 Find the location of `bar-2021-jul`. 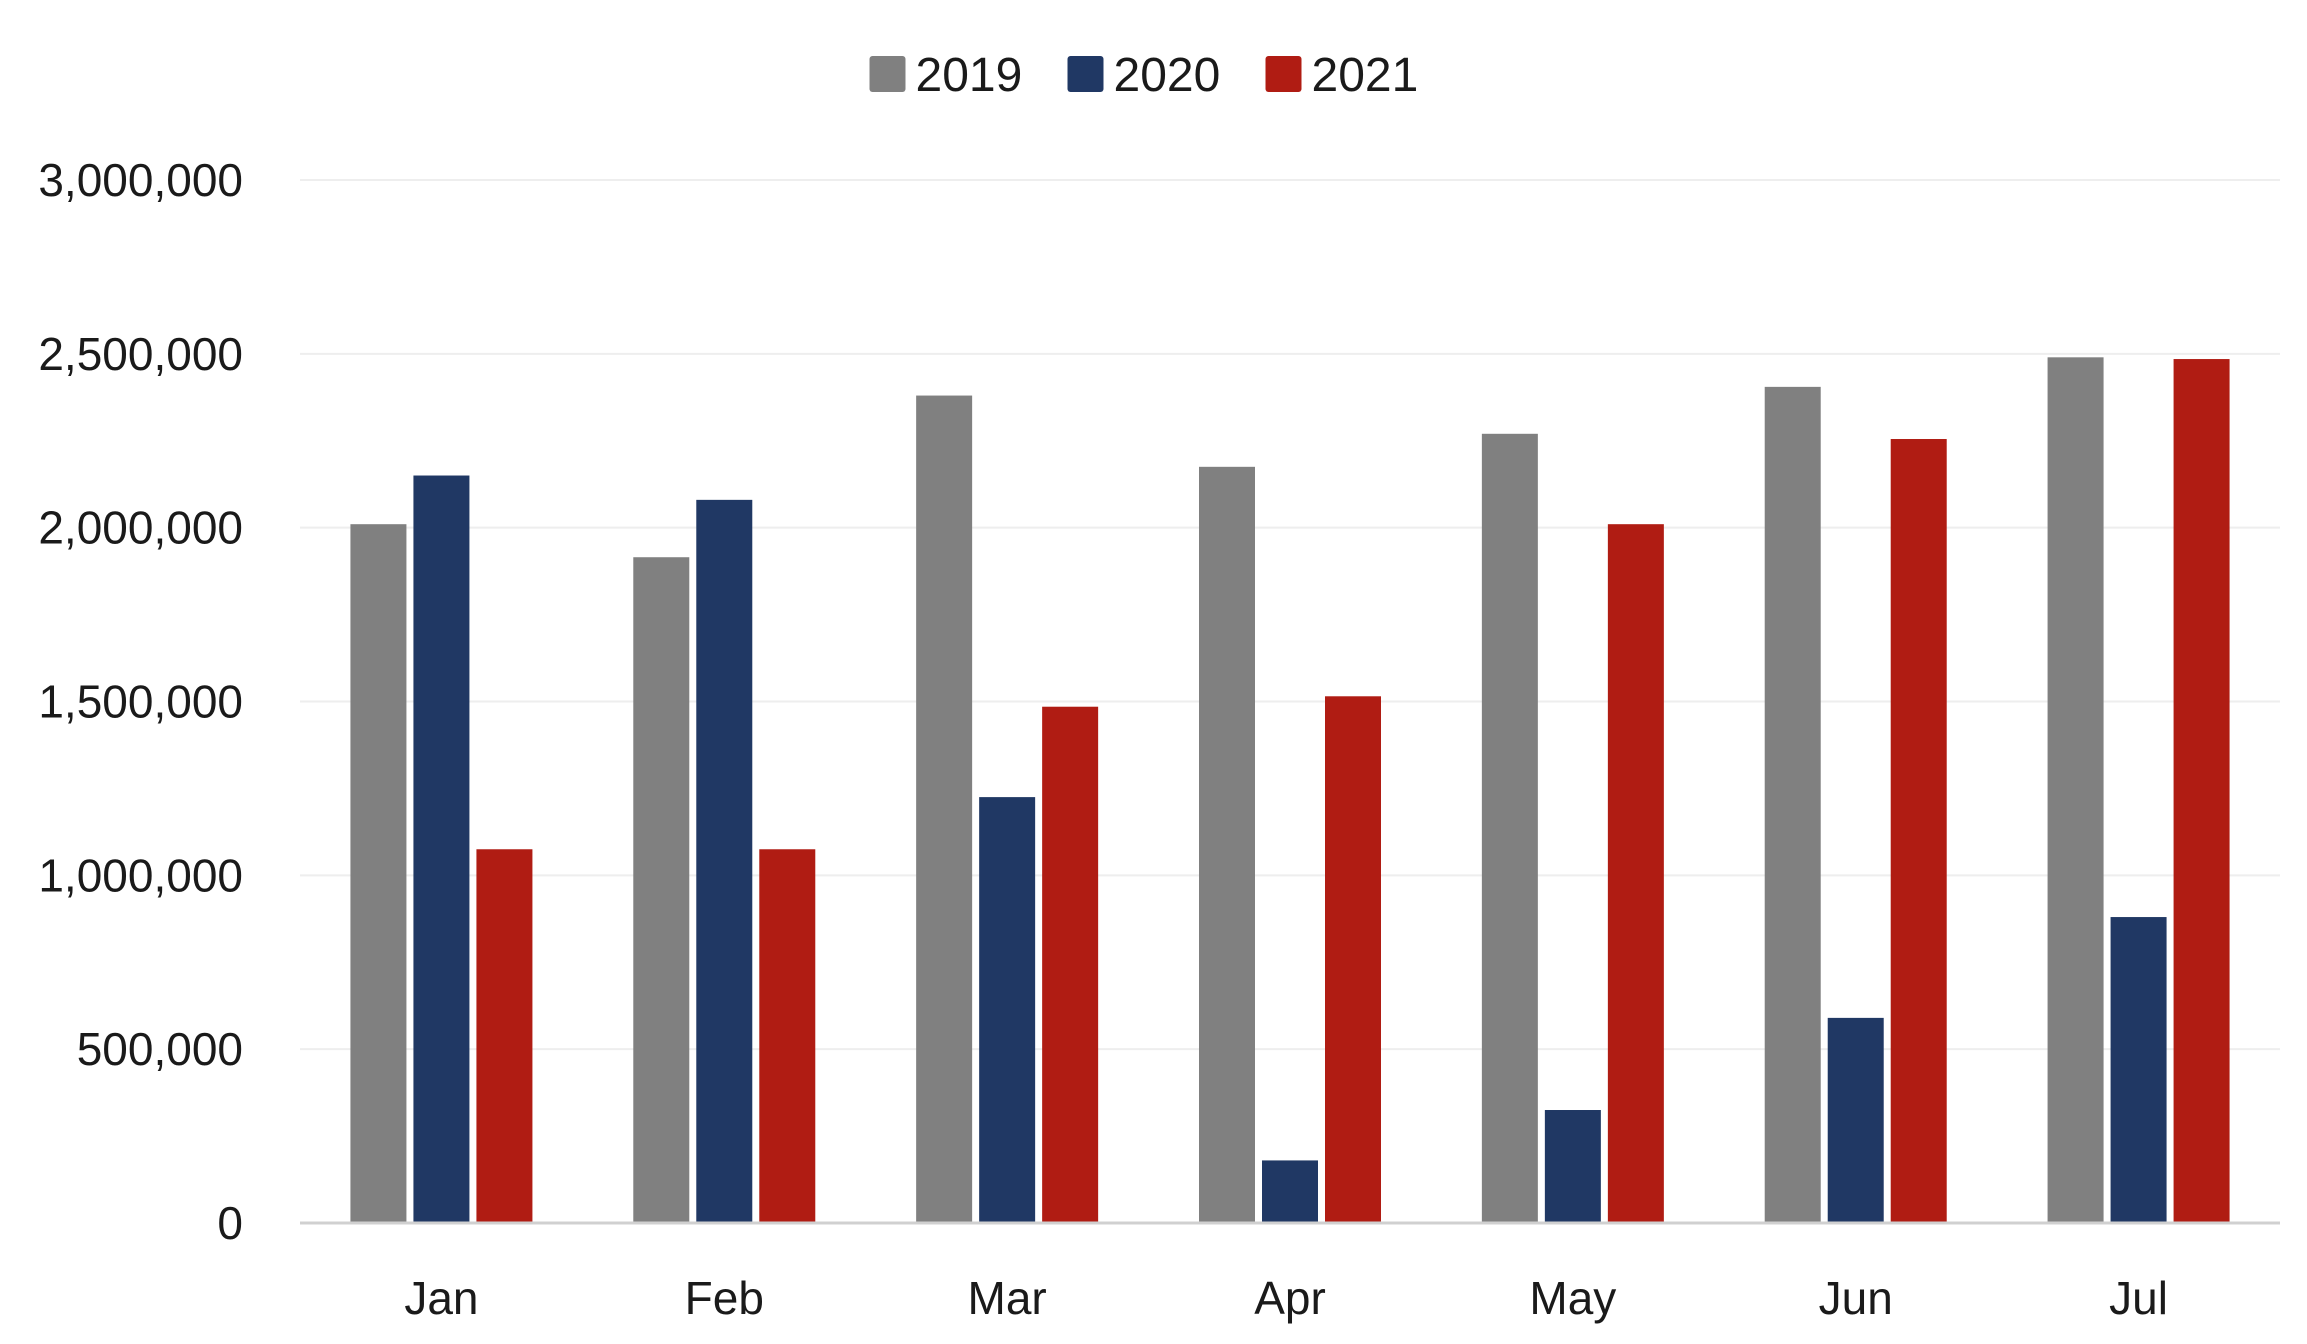

bar-2021-jul is located at coordinates (2201, 791).